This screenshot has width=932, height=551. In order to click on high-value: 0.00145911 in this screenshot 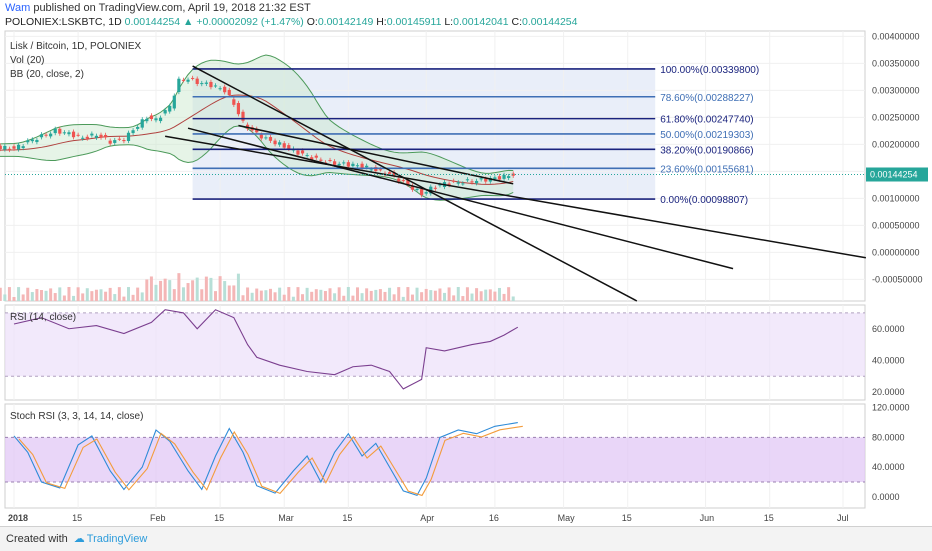, I will do `click(414, 22)`.